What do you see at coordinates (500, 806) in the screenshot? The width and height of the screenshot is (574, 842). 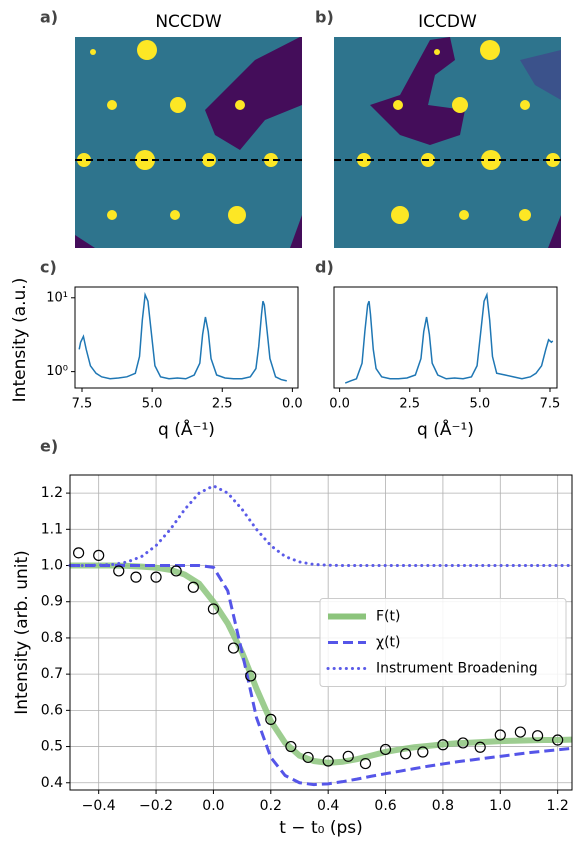 I see `x-tick-label: 1.0` at bounding box center [500, 806].